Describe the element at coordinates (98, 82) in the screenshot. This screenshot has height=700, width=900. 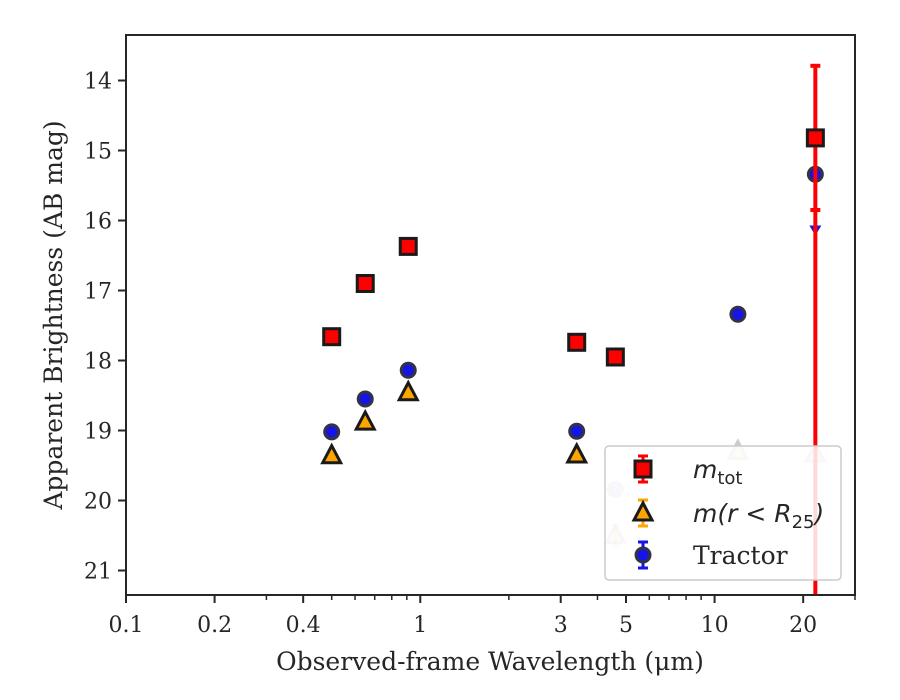
I see `y-tick-label-0: 14` at that location.